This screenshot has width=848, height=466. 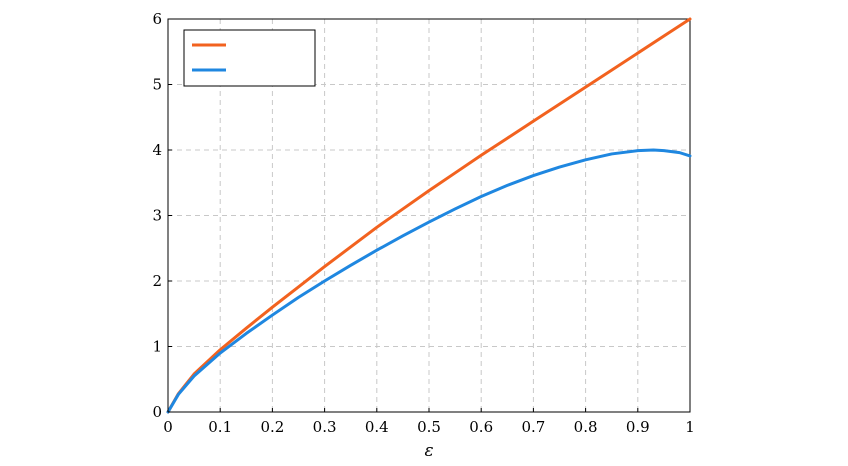 What do you see at coordinates (428, 451) in the screenshot?
I see `x-axis-label: ε` at bounding box center [428, 451].